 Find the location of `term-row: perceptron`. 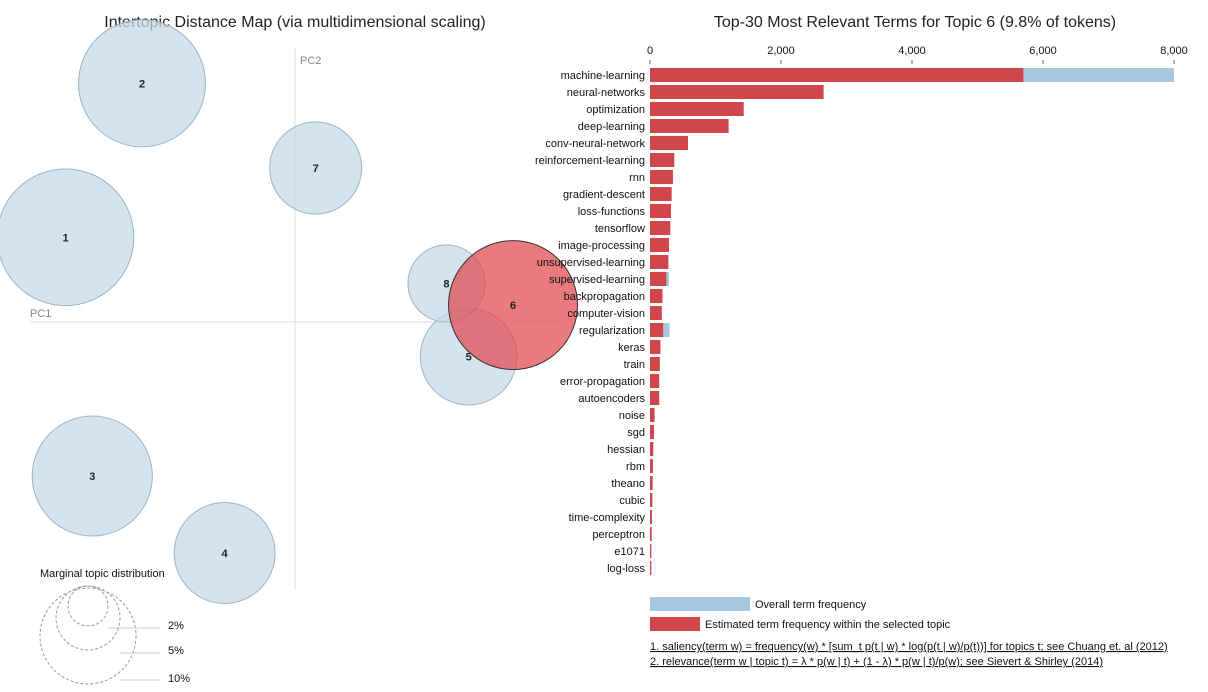

term-row: perceptron is located at coordinates (622, 534).